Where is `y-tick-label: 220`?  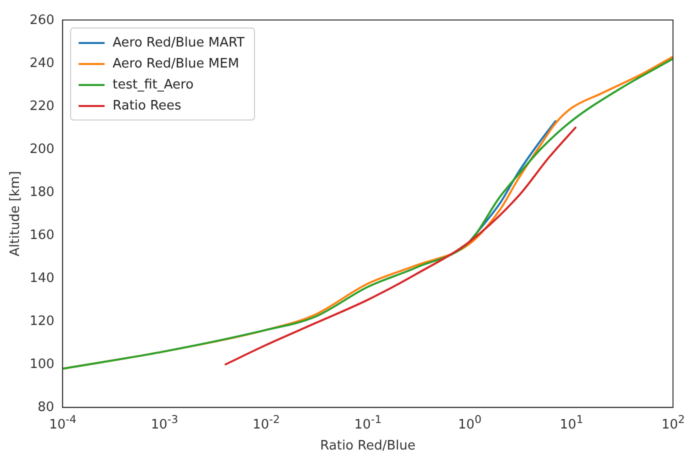
y-tick-label: 220 is located at coordinates (42, 106).